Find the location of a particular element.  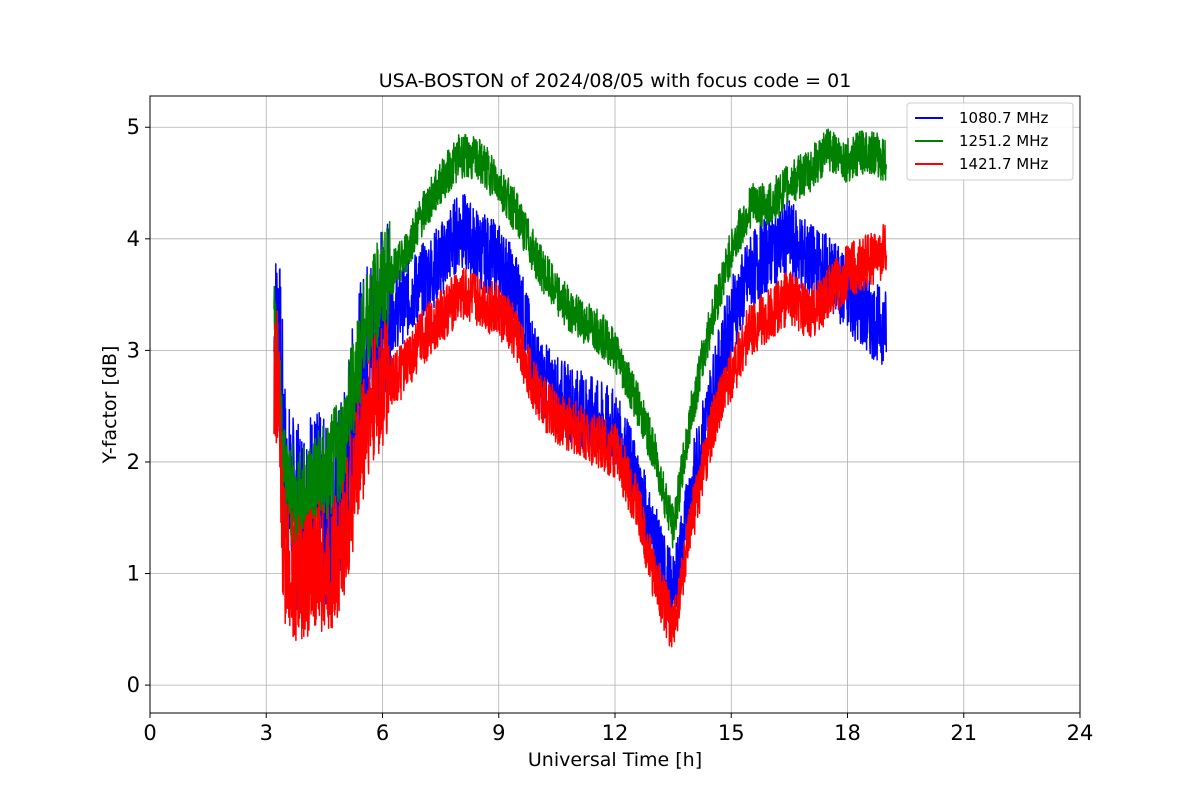

x-tick-label: 15 is located at coordinates (731, 733).